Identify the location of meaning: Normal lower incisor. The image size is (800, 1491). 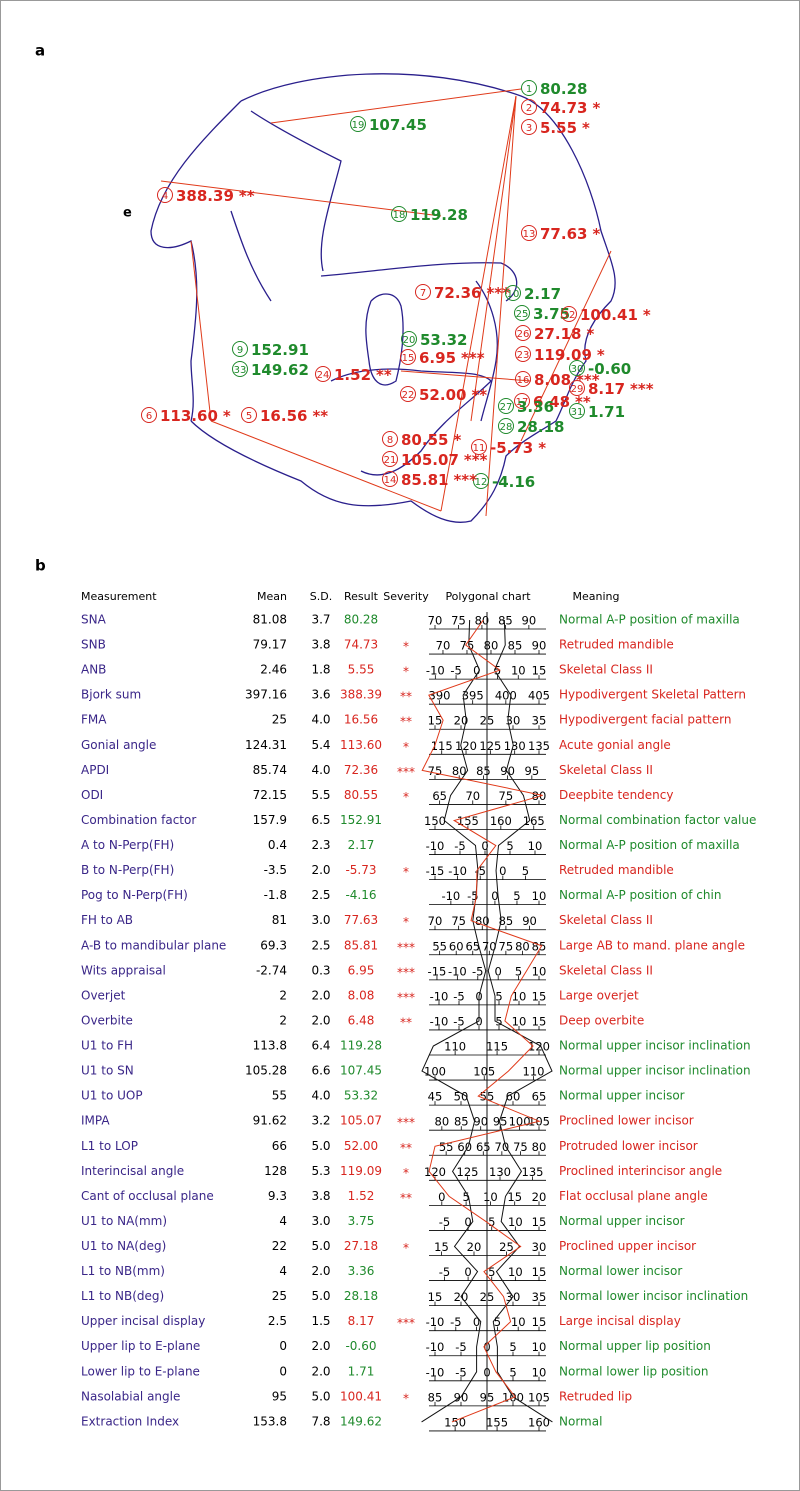
(620, 1271).